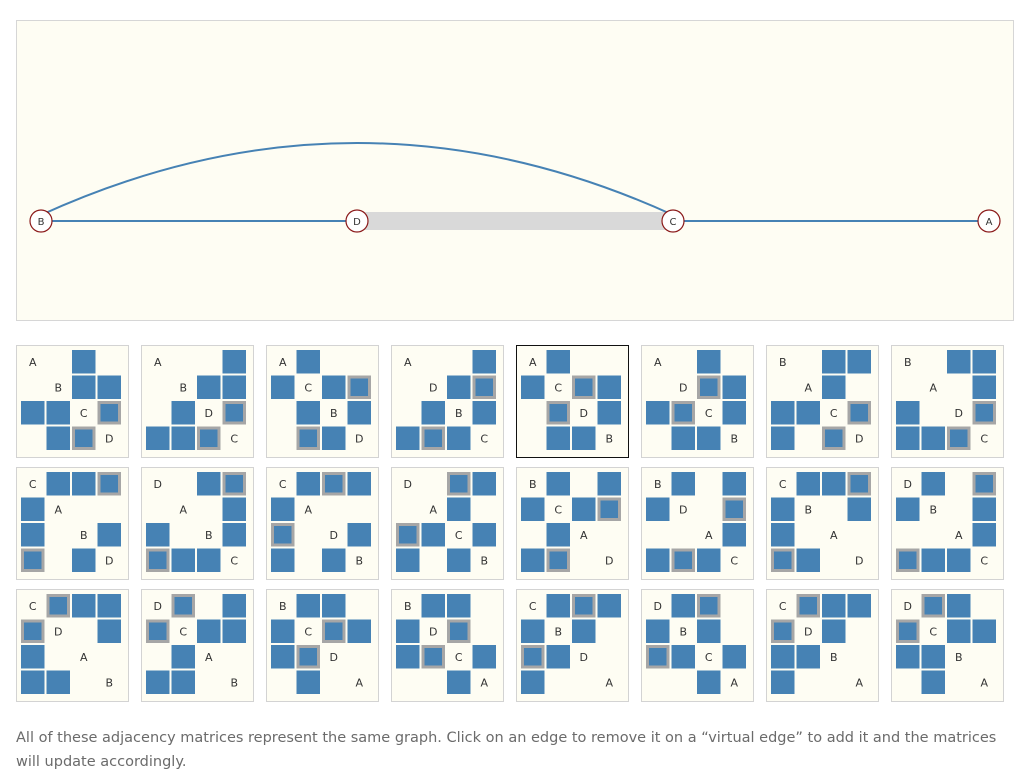  I want to click on matrix-tile: C A D B, so click(322, 523).